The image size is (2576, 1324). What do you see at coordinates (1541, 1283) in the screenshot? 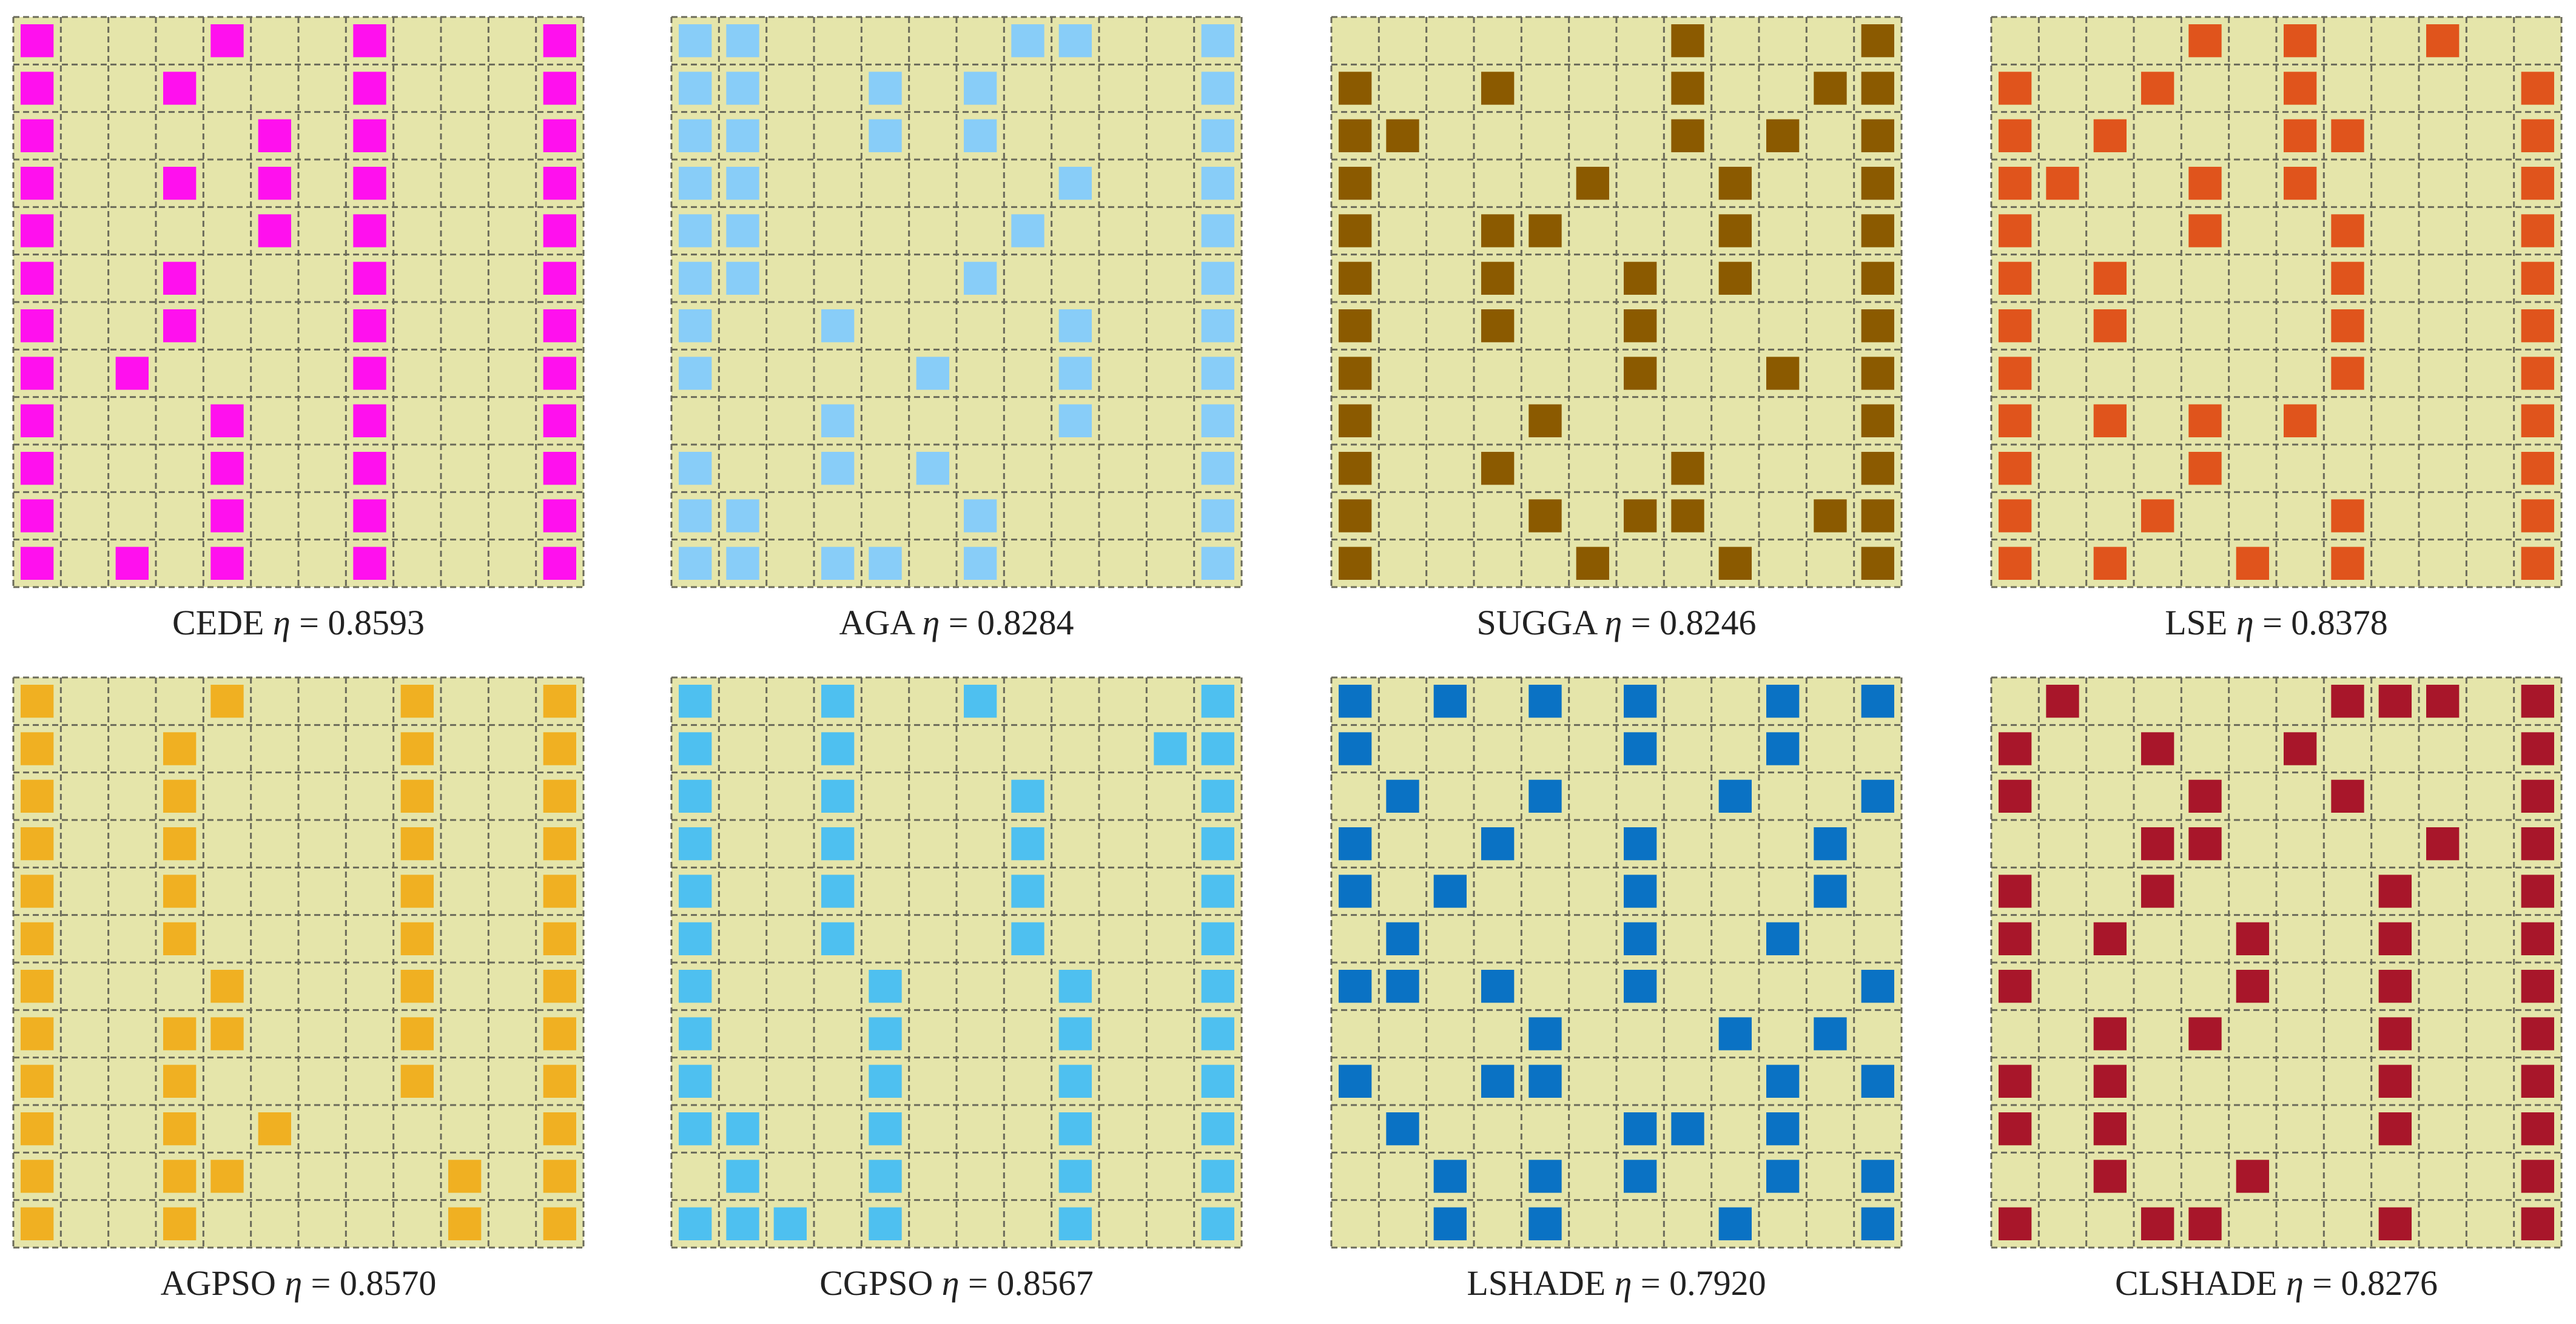
I see `algorithm-name: LSHADE` at bounding box center [1541, 1283].